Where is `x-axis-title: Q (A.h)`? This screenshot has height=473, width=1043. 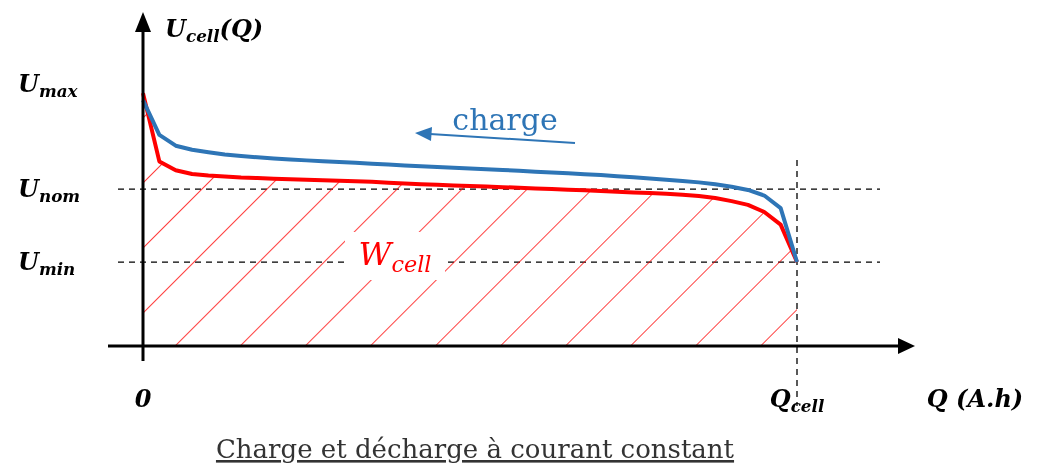 x-axis-title: Q (A.h) is located at coordinates (975, 398).